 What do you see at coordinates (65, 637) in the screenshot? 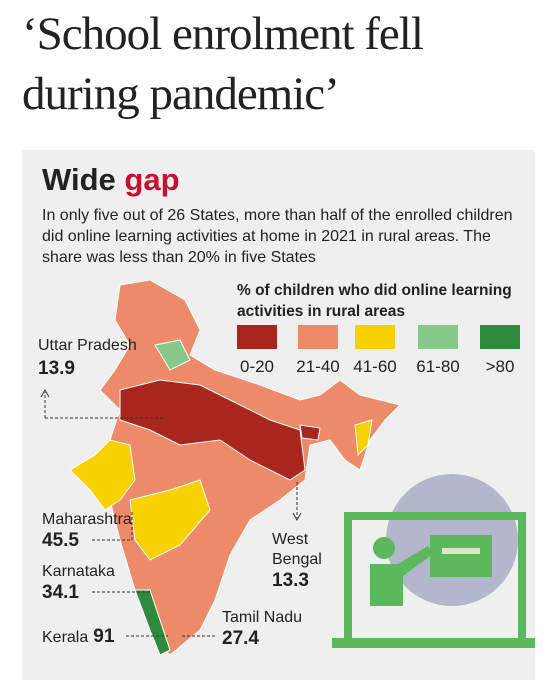
I see `callout-name: Kerala` at bounding box center [65, 637].